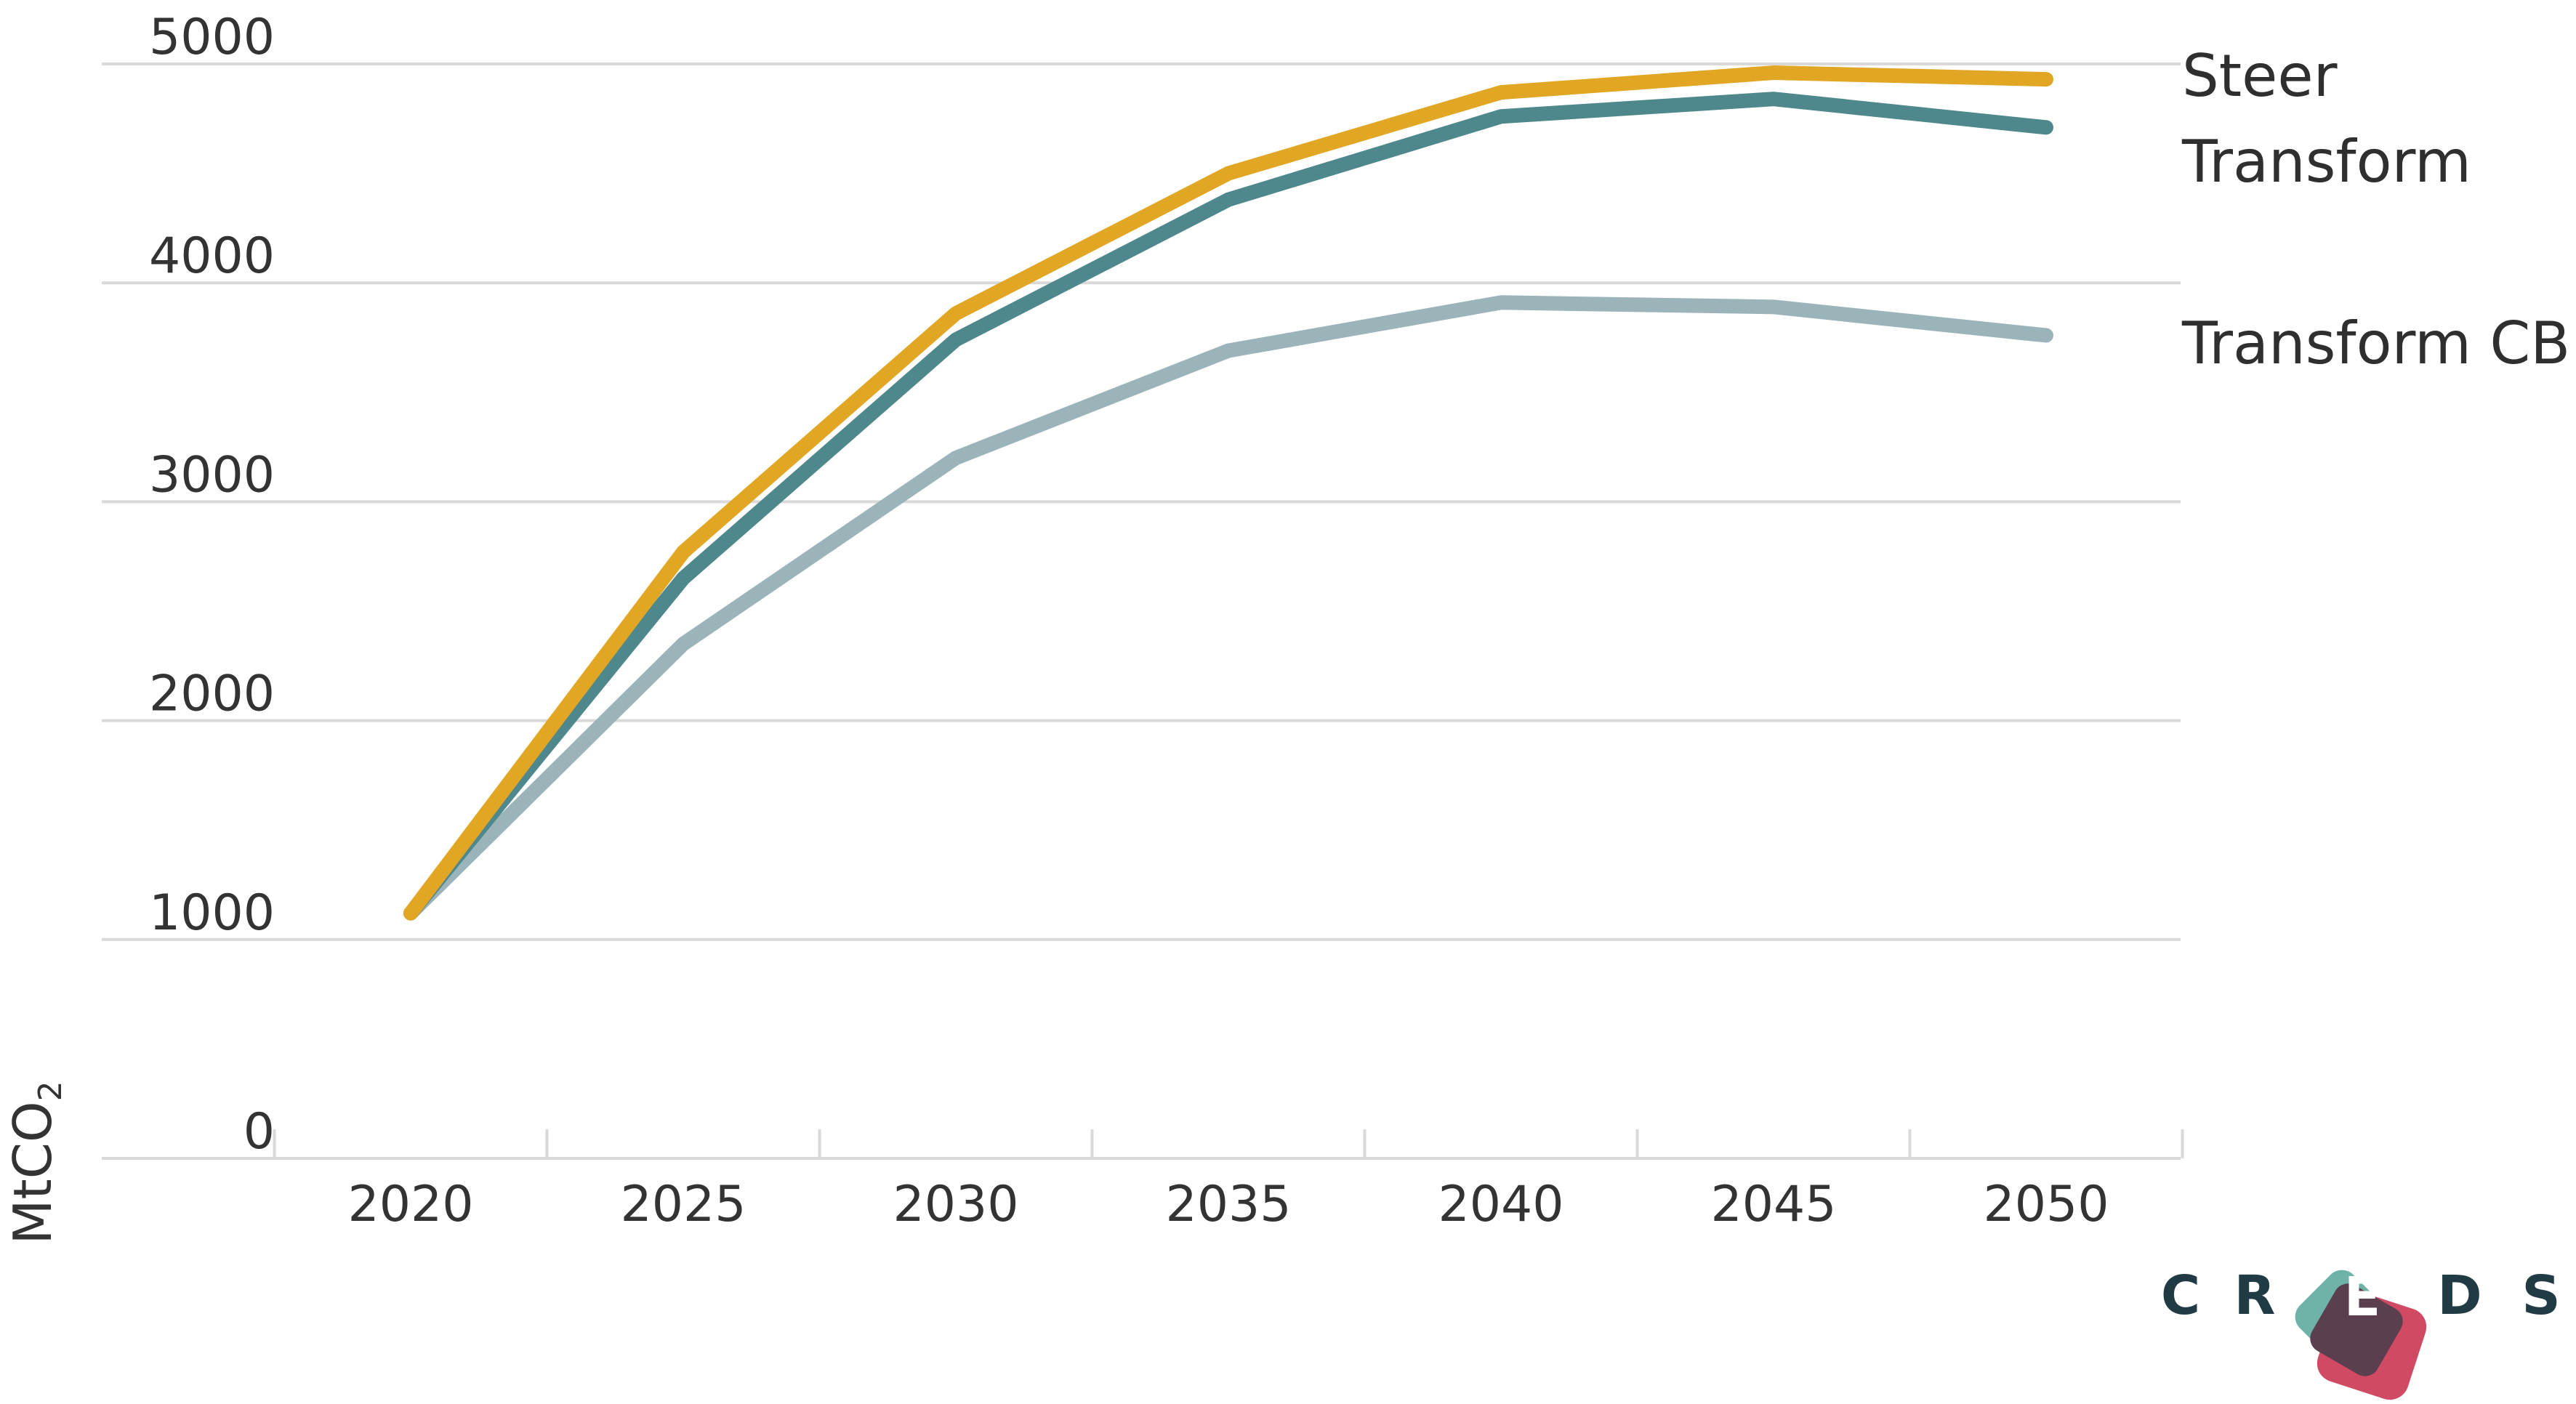 This screenshot has height=1404, width=2576. What do you see at coordinates (2459, 1296) in the screenshot?
I see `logo-letter-d: D` at bounding box center [2459, 1296].